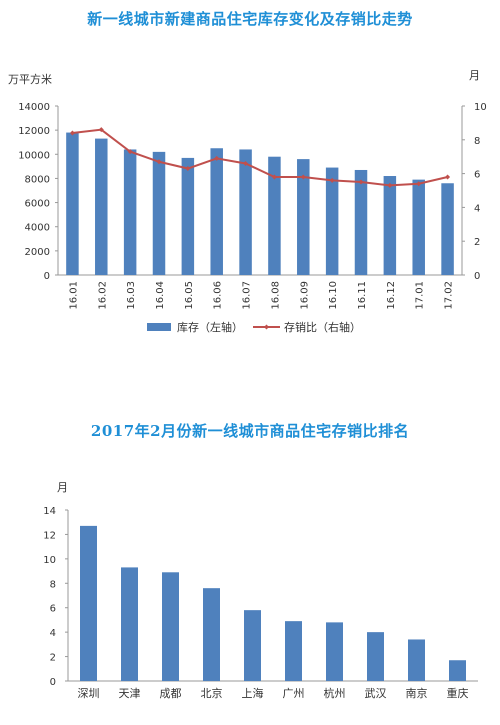 The height and width of the screenshot is (725, 500). Describe the element at coordinates (247, 295) in the screenshot. I see `x-tick-label: 16.07` at that location.